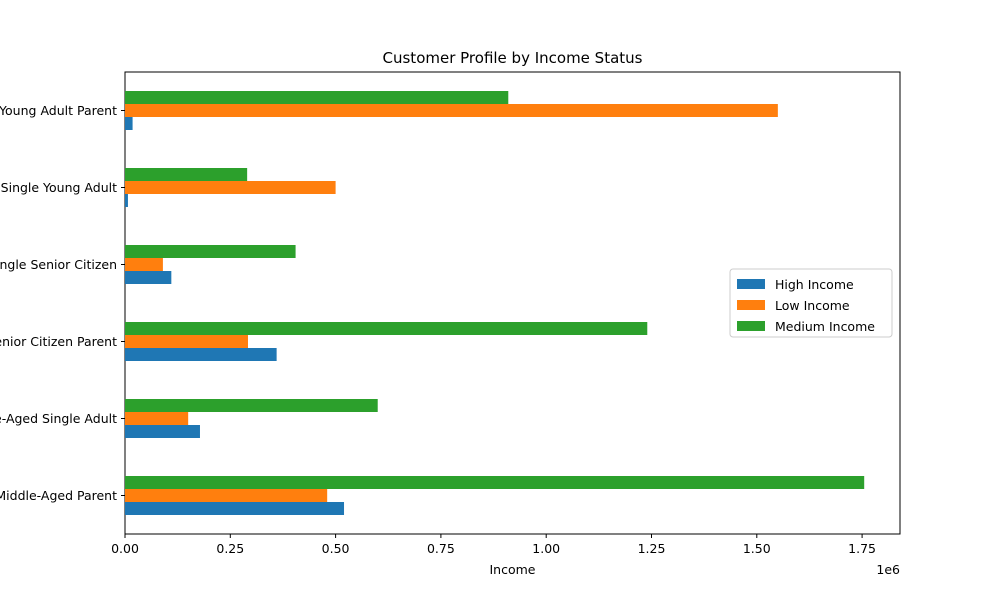 The image size is (1000, 600). What do you see at coordinates (201, 354) in the screenshot?
I see `bar-high-income-senior-citizen-parent` at bounding box center [201, 354].